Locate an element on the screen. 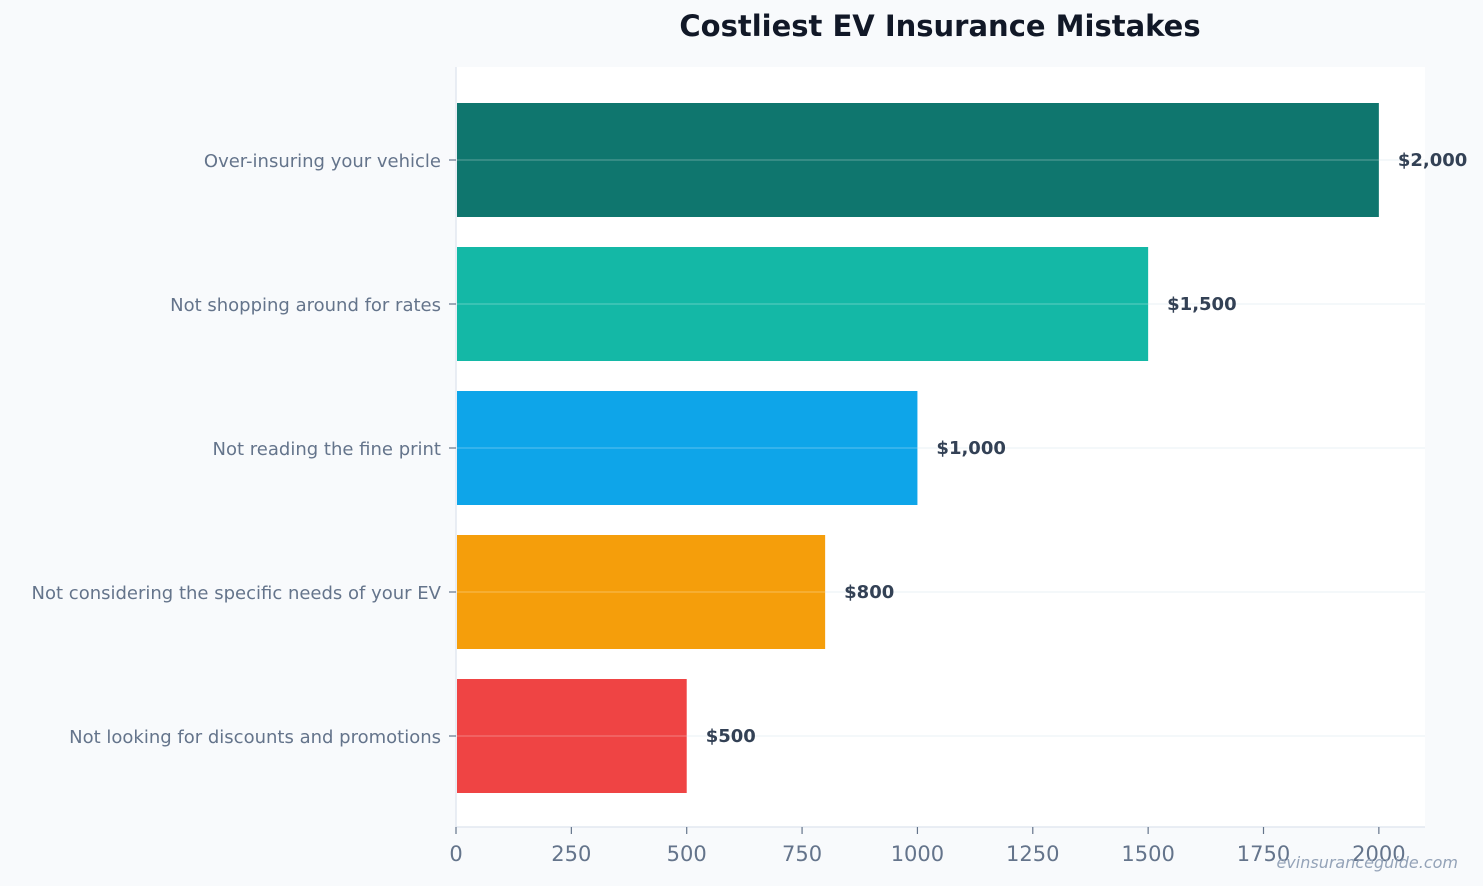 The image size is (1483, 886). category-label: Not shopping around for rates is located at coordinates (305, 305).